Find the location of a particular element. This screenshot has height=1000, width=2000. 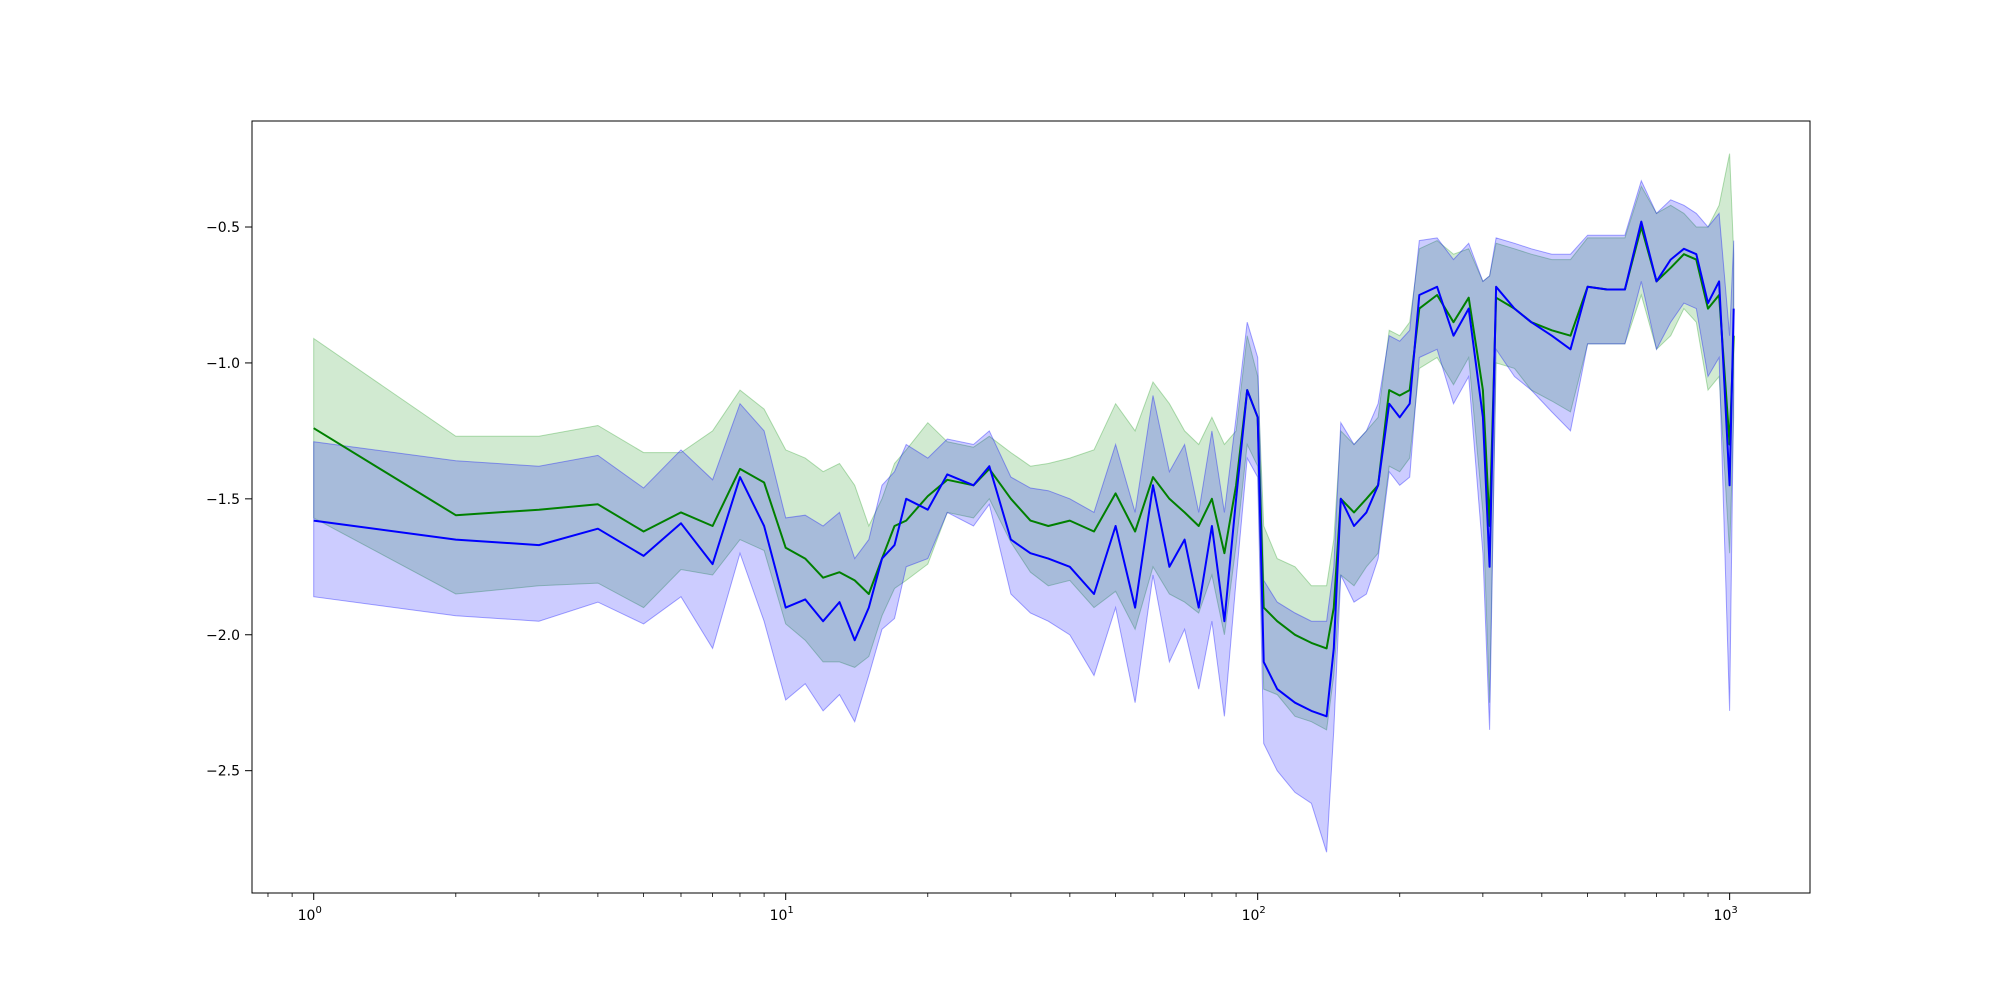

y-tick-label: −1.5 is located at coordinates (223, 500).